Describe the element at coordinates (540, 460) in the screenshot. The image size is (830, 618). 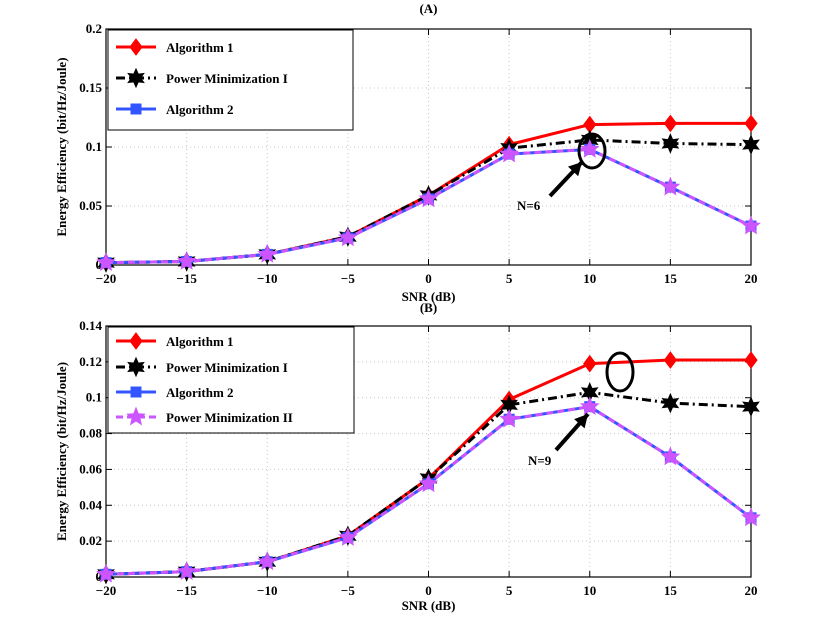
I see `annotation-label: N=9` at that location.